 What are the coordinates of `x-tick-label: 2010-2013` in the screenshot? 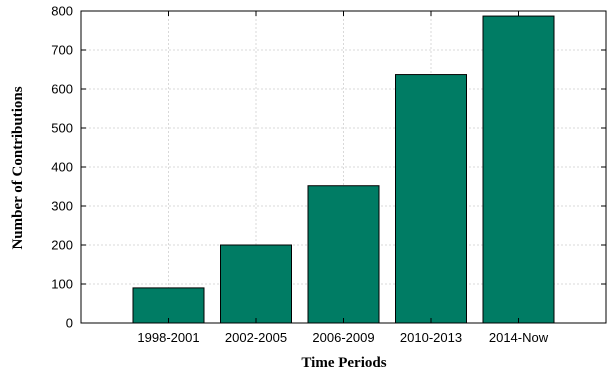 It's located at (431, 337).